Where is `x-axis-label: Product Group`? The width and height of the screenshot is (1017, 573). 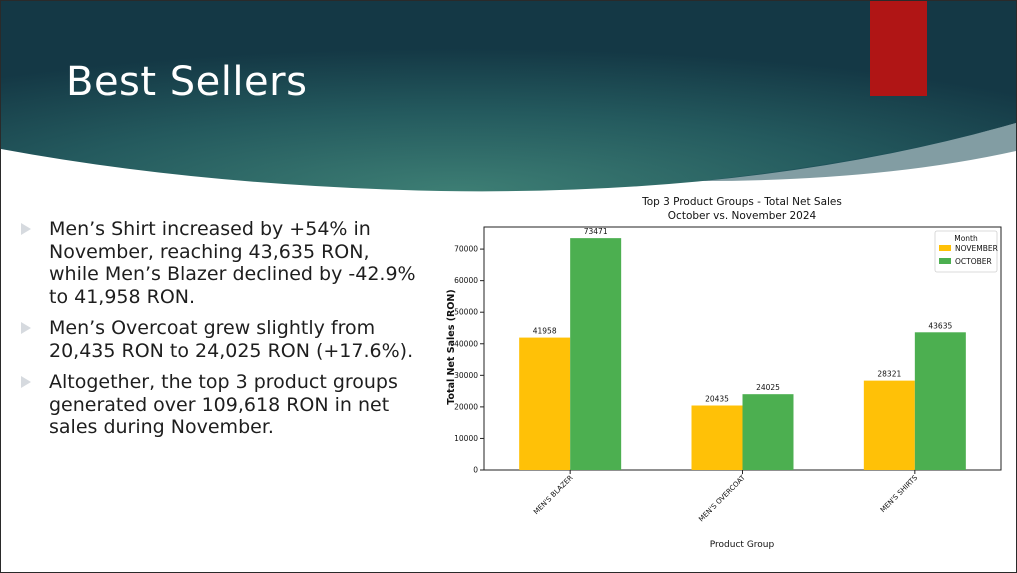 x-axis-label: Product Group is located at coordinates (742, 545).